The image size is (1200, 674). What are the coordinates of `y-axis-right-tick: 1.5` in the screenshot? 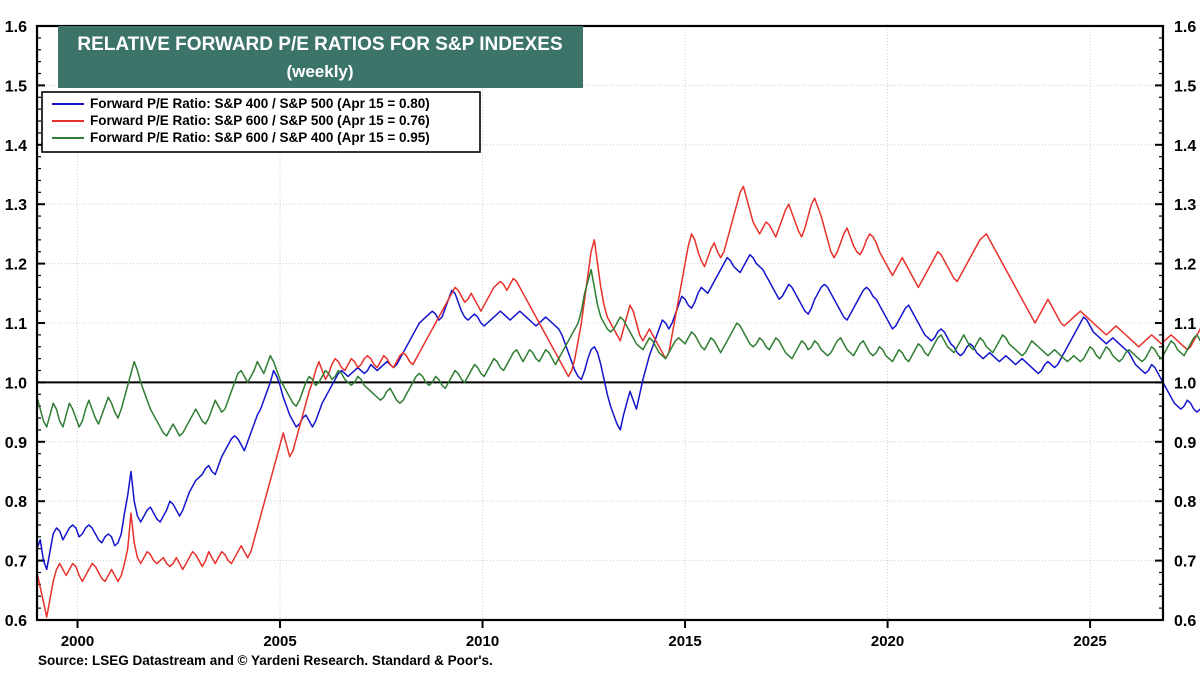 It's located at (1185, 86).